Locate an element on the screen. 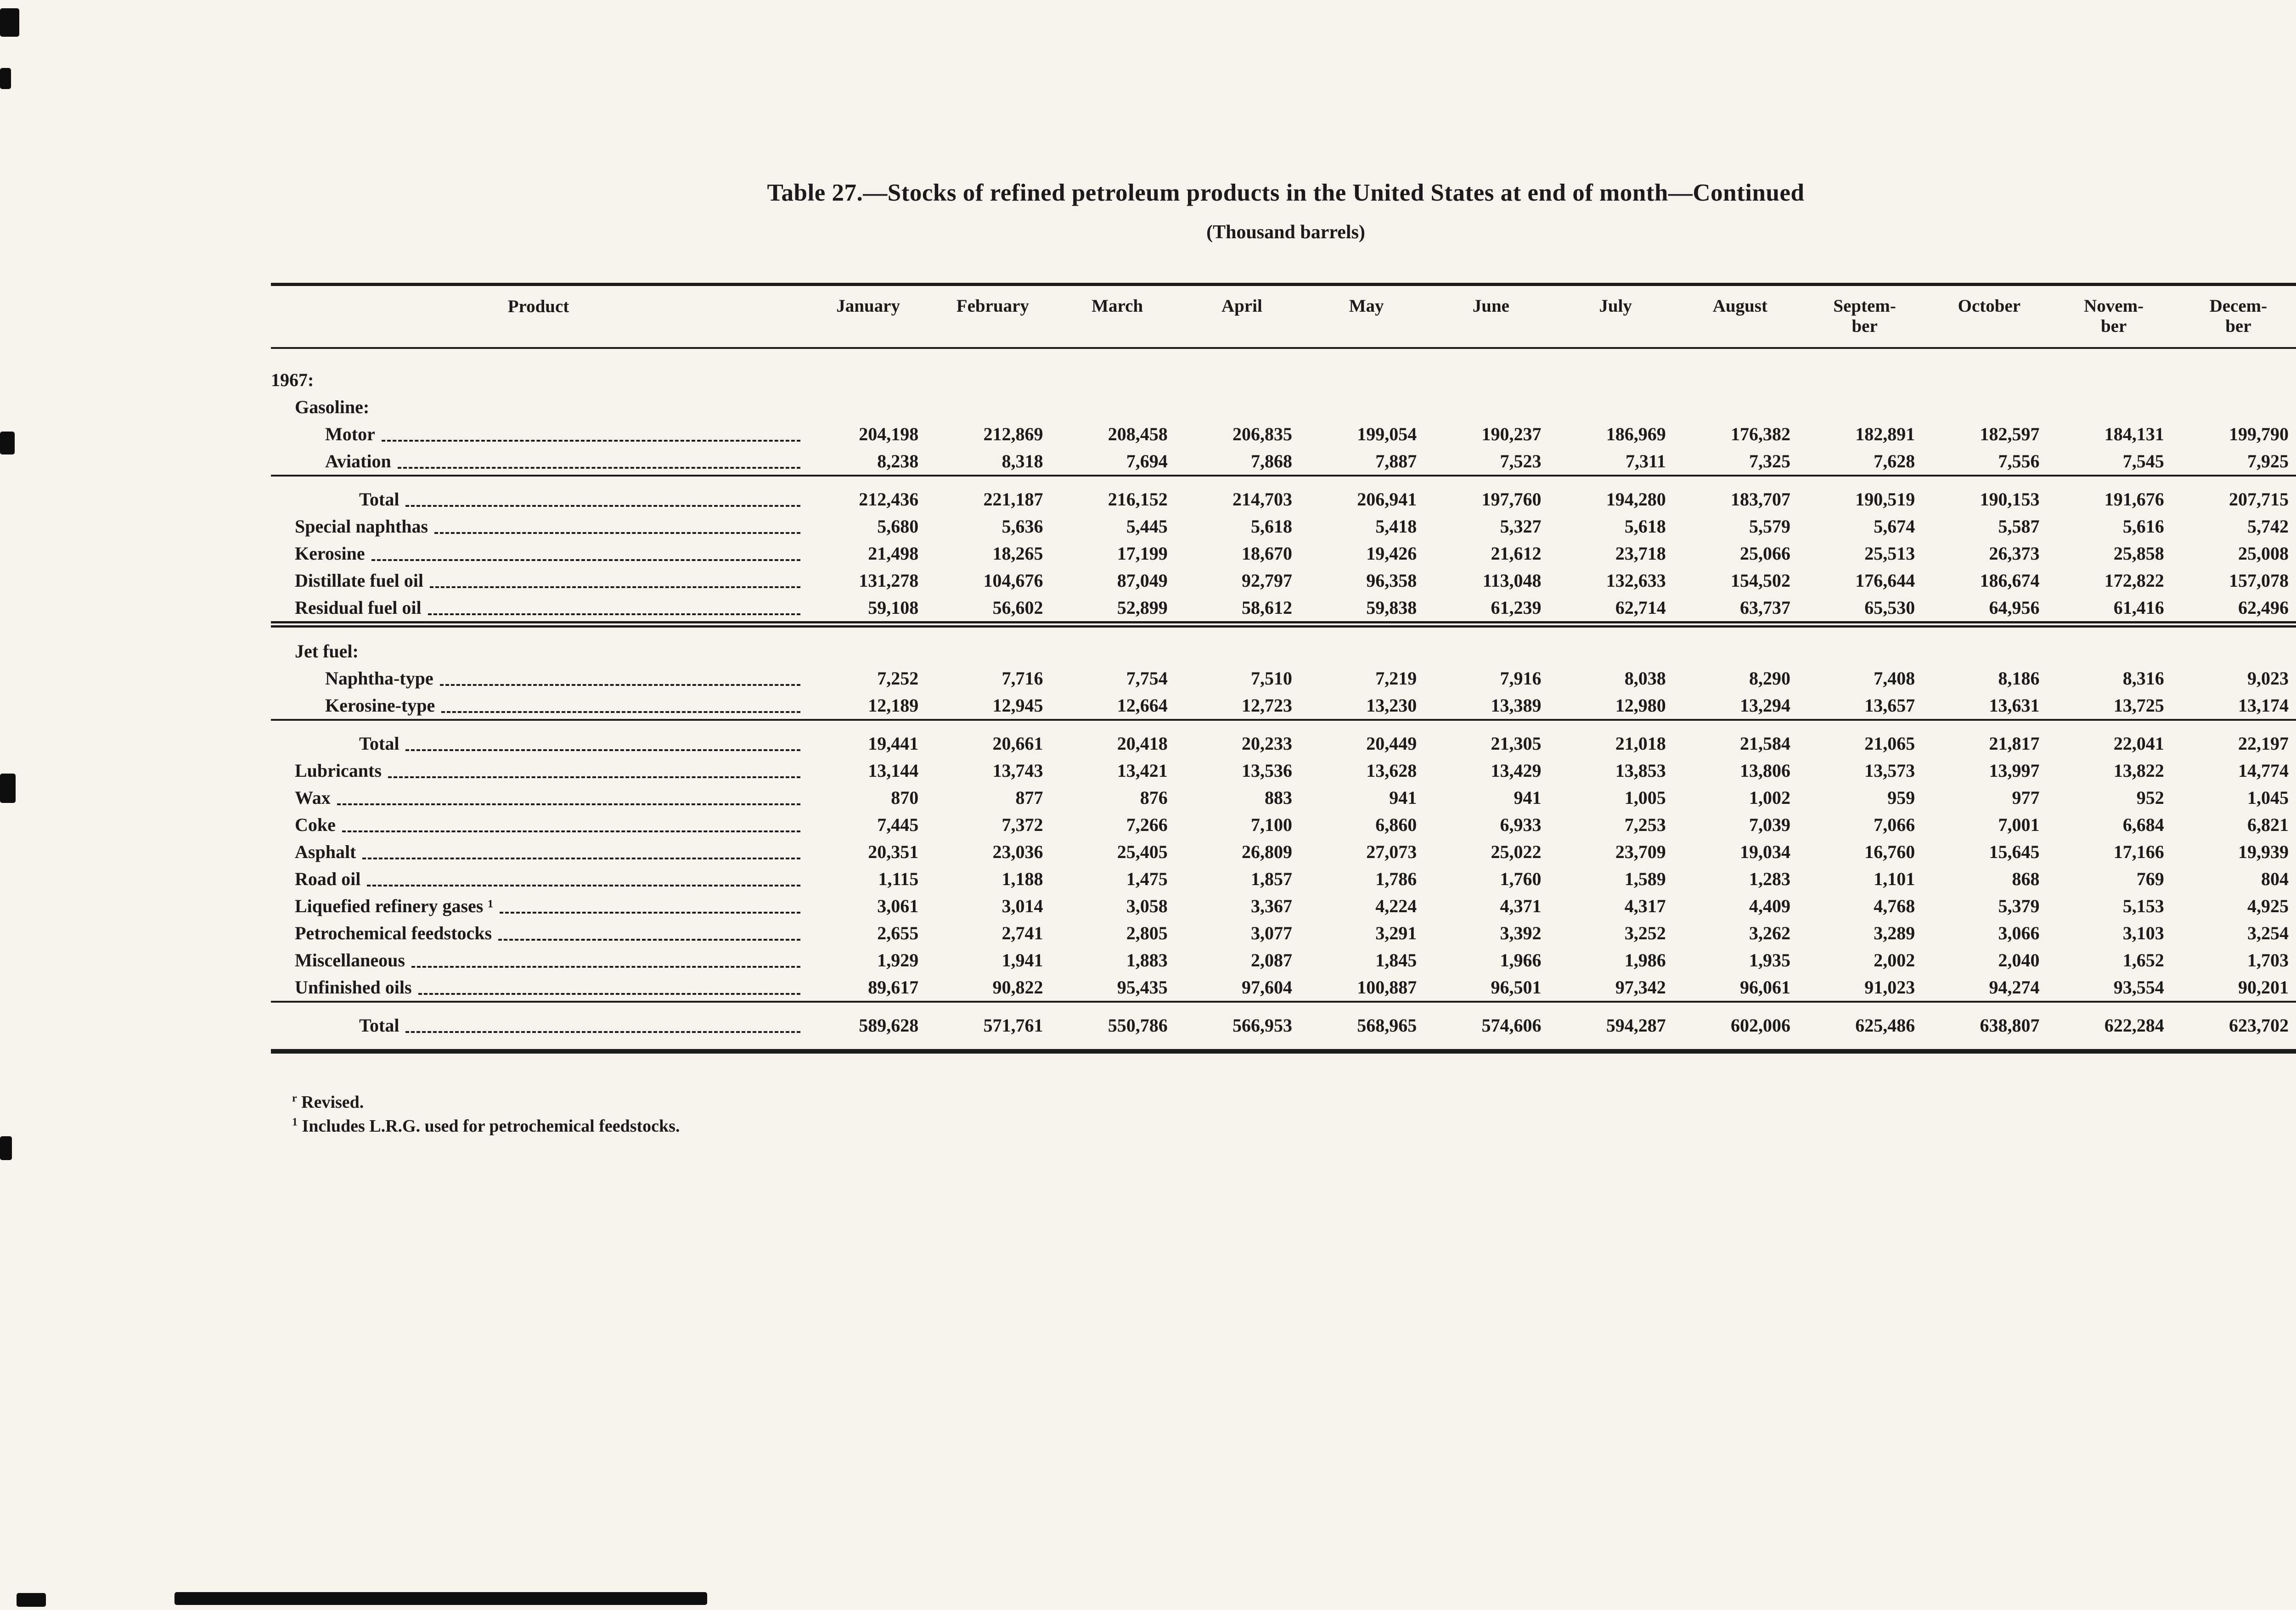  value-cell: 7,039 is located at coordinates (1769, 825).